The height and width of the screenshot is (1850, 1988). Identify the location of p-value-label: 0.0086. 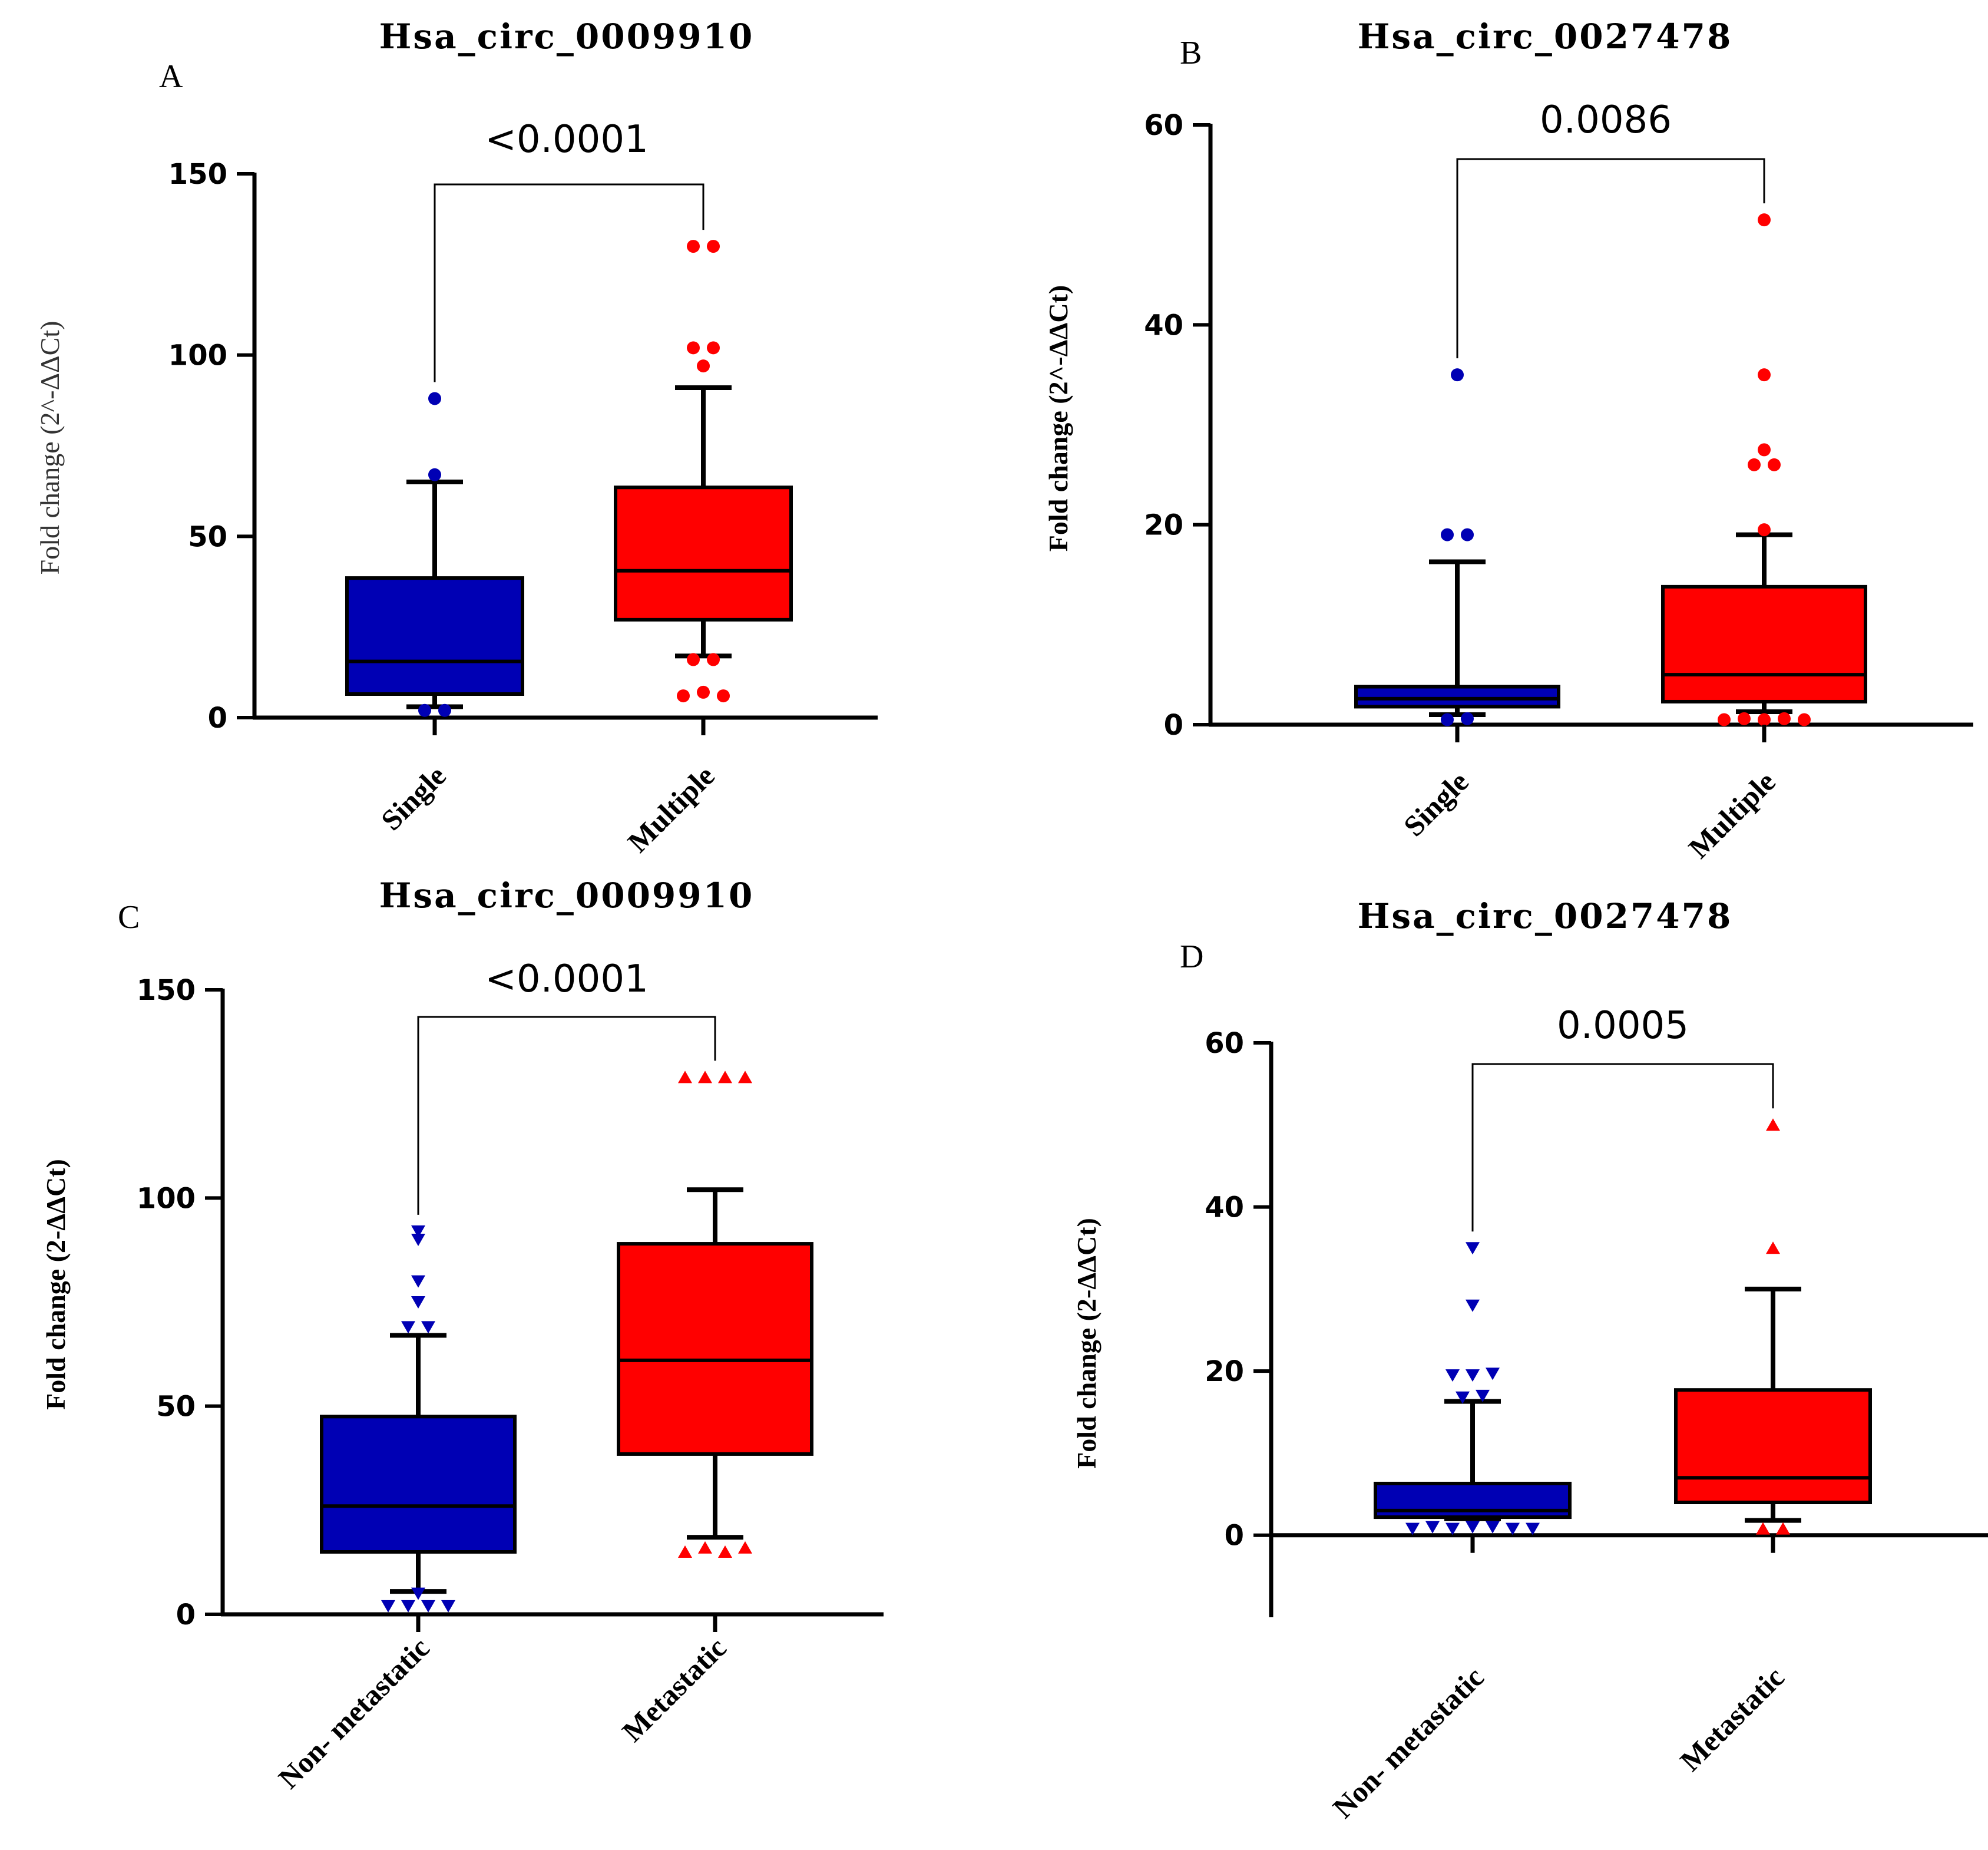
(1606, 120).